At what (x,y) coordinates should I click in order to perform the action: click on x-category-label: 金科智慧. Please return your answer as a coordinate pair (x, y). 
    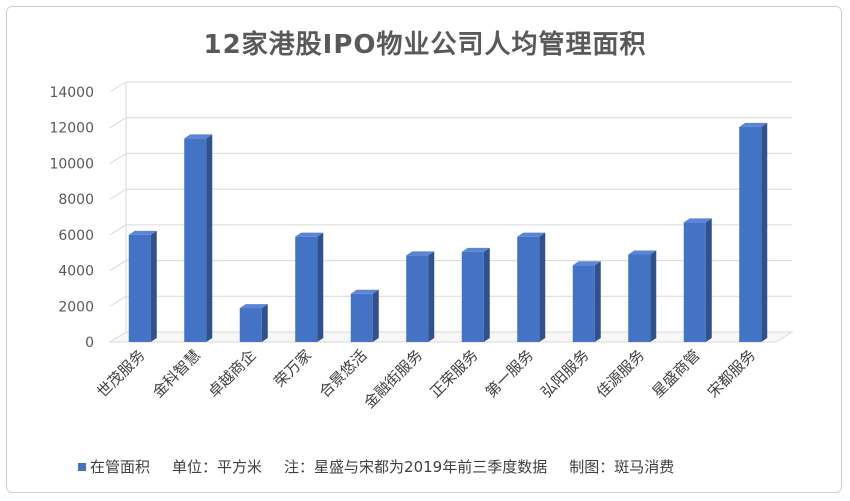
    Looking at the image, I should click on (176, 373).